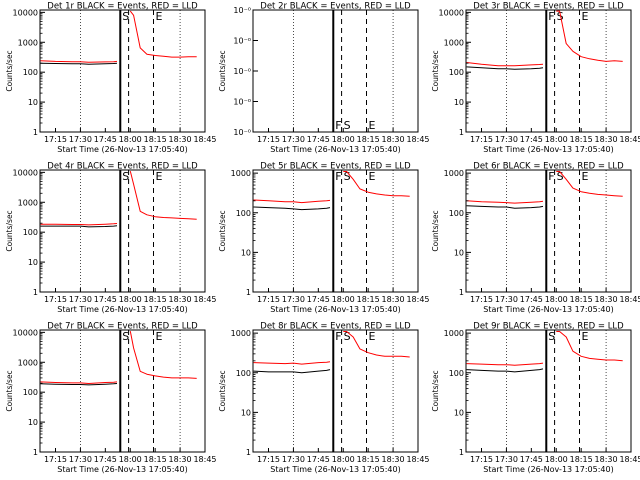  Describe the element at coordinates (335, 167) in the screenshot. I see `chart-title: Det 5r BLACK = Events, RED = LLD` at that location.